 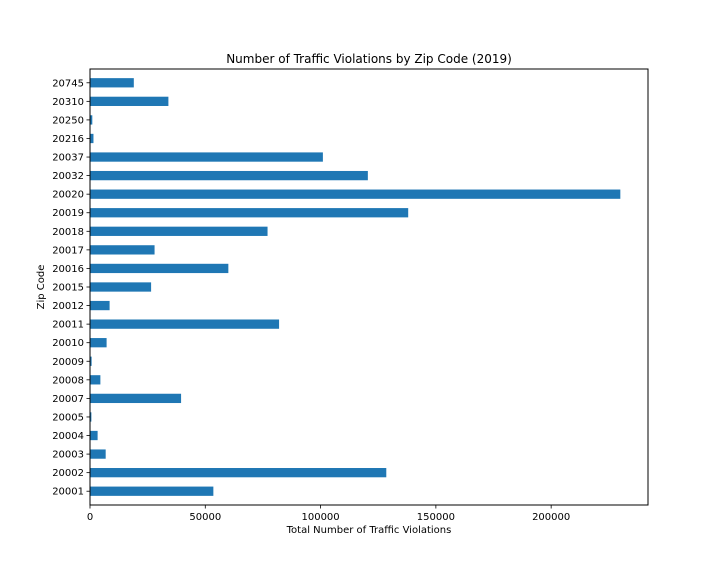 I want to click on y-tick-label: 20018, so click(x=68, y=232).